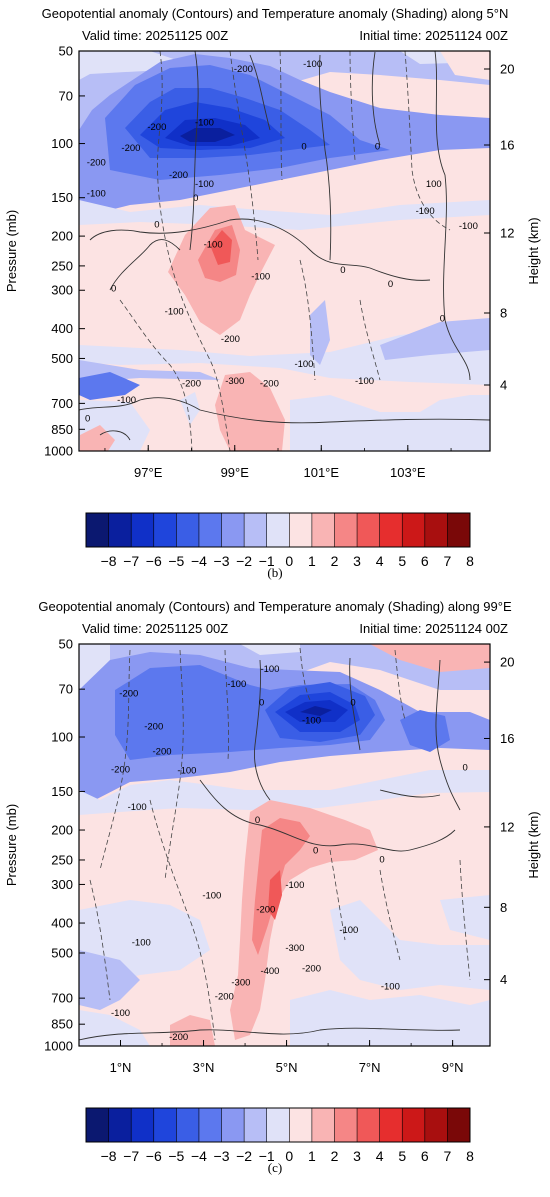  Describe the element at coordinates (11, 251) in the screenshot. I see `chart-b-ylabel: Pressure (mb)` at that location.